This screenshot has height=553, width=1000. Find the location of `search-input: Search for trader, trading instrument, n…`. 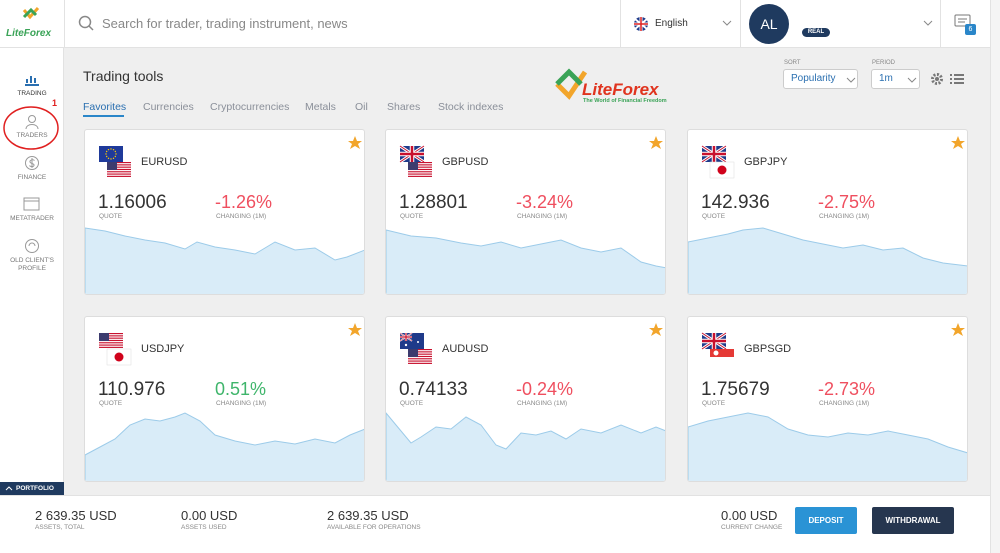

search-input: Search for trader, trading instrument, n… is located at coordinates (225, 23).